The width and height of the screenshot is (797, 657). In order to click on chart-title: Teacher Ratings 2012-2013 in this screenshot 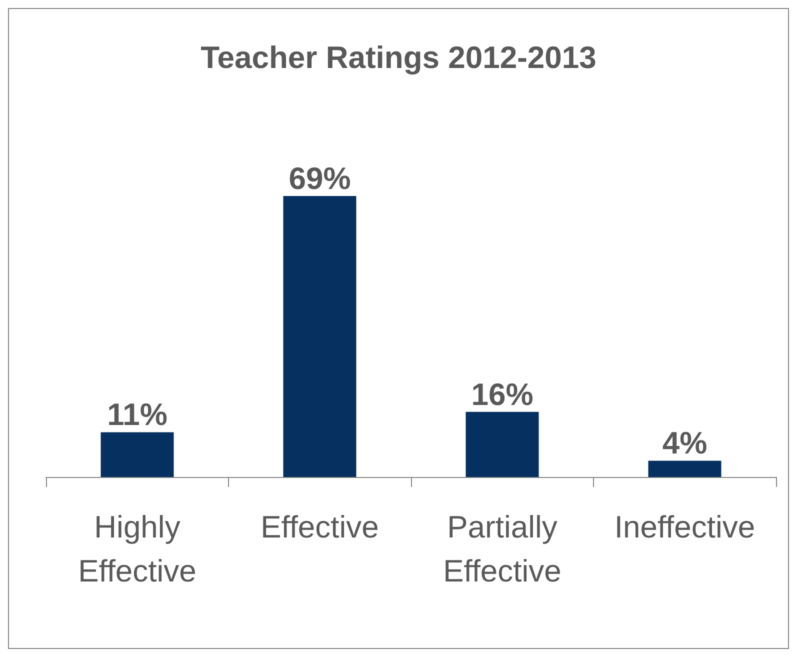, I will do `click(398, 57)`.